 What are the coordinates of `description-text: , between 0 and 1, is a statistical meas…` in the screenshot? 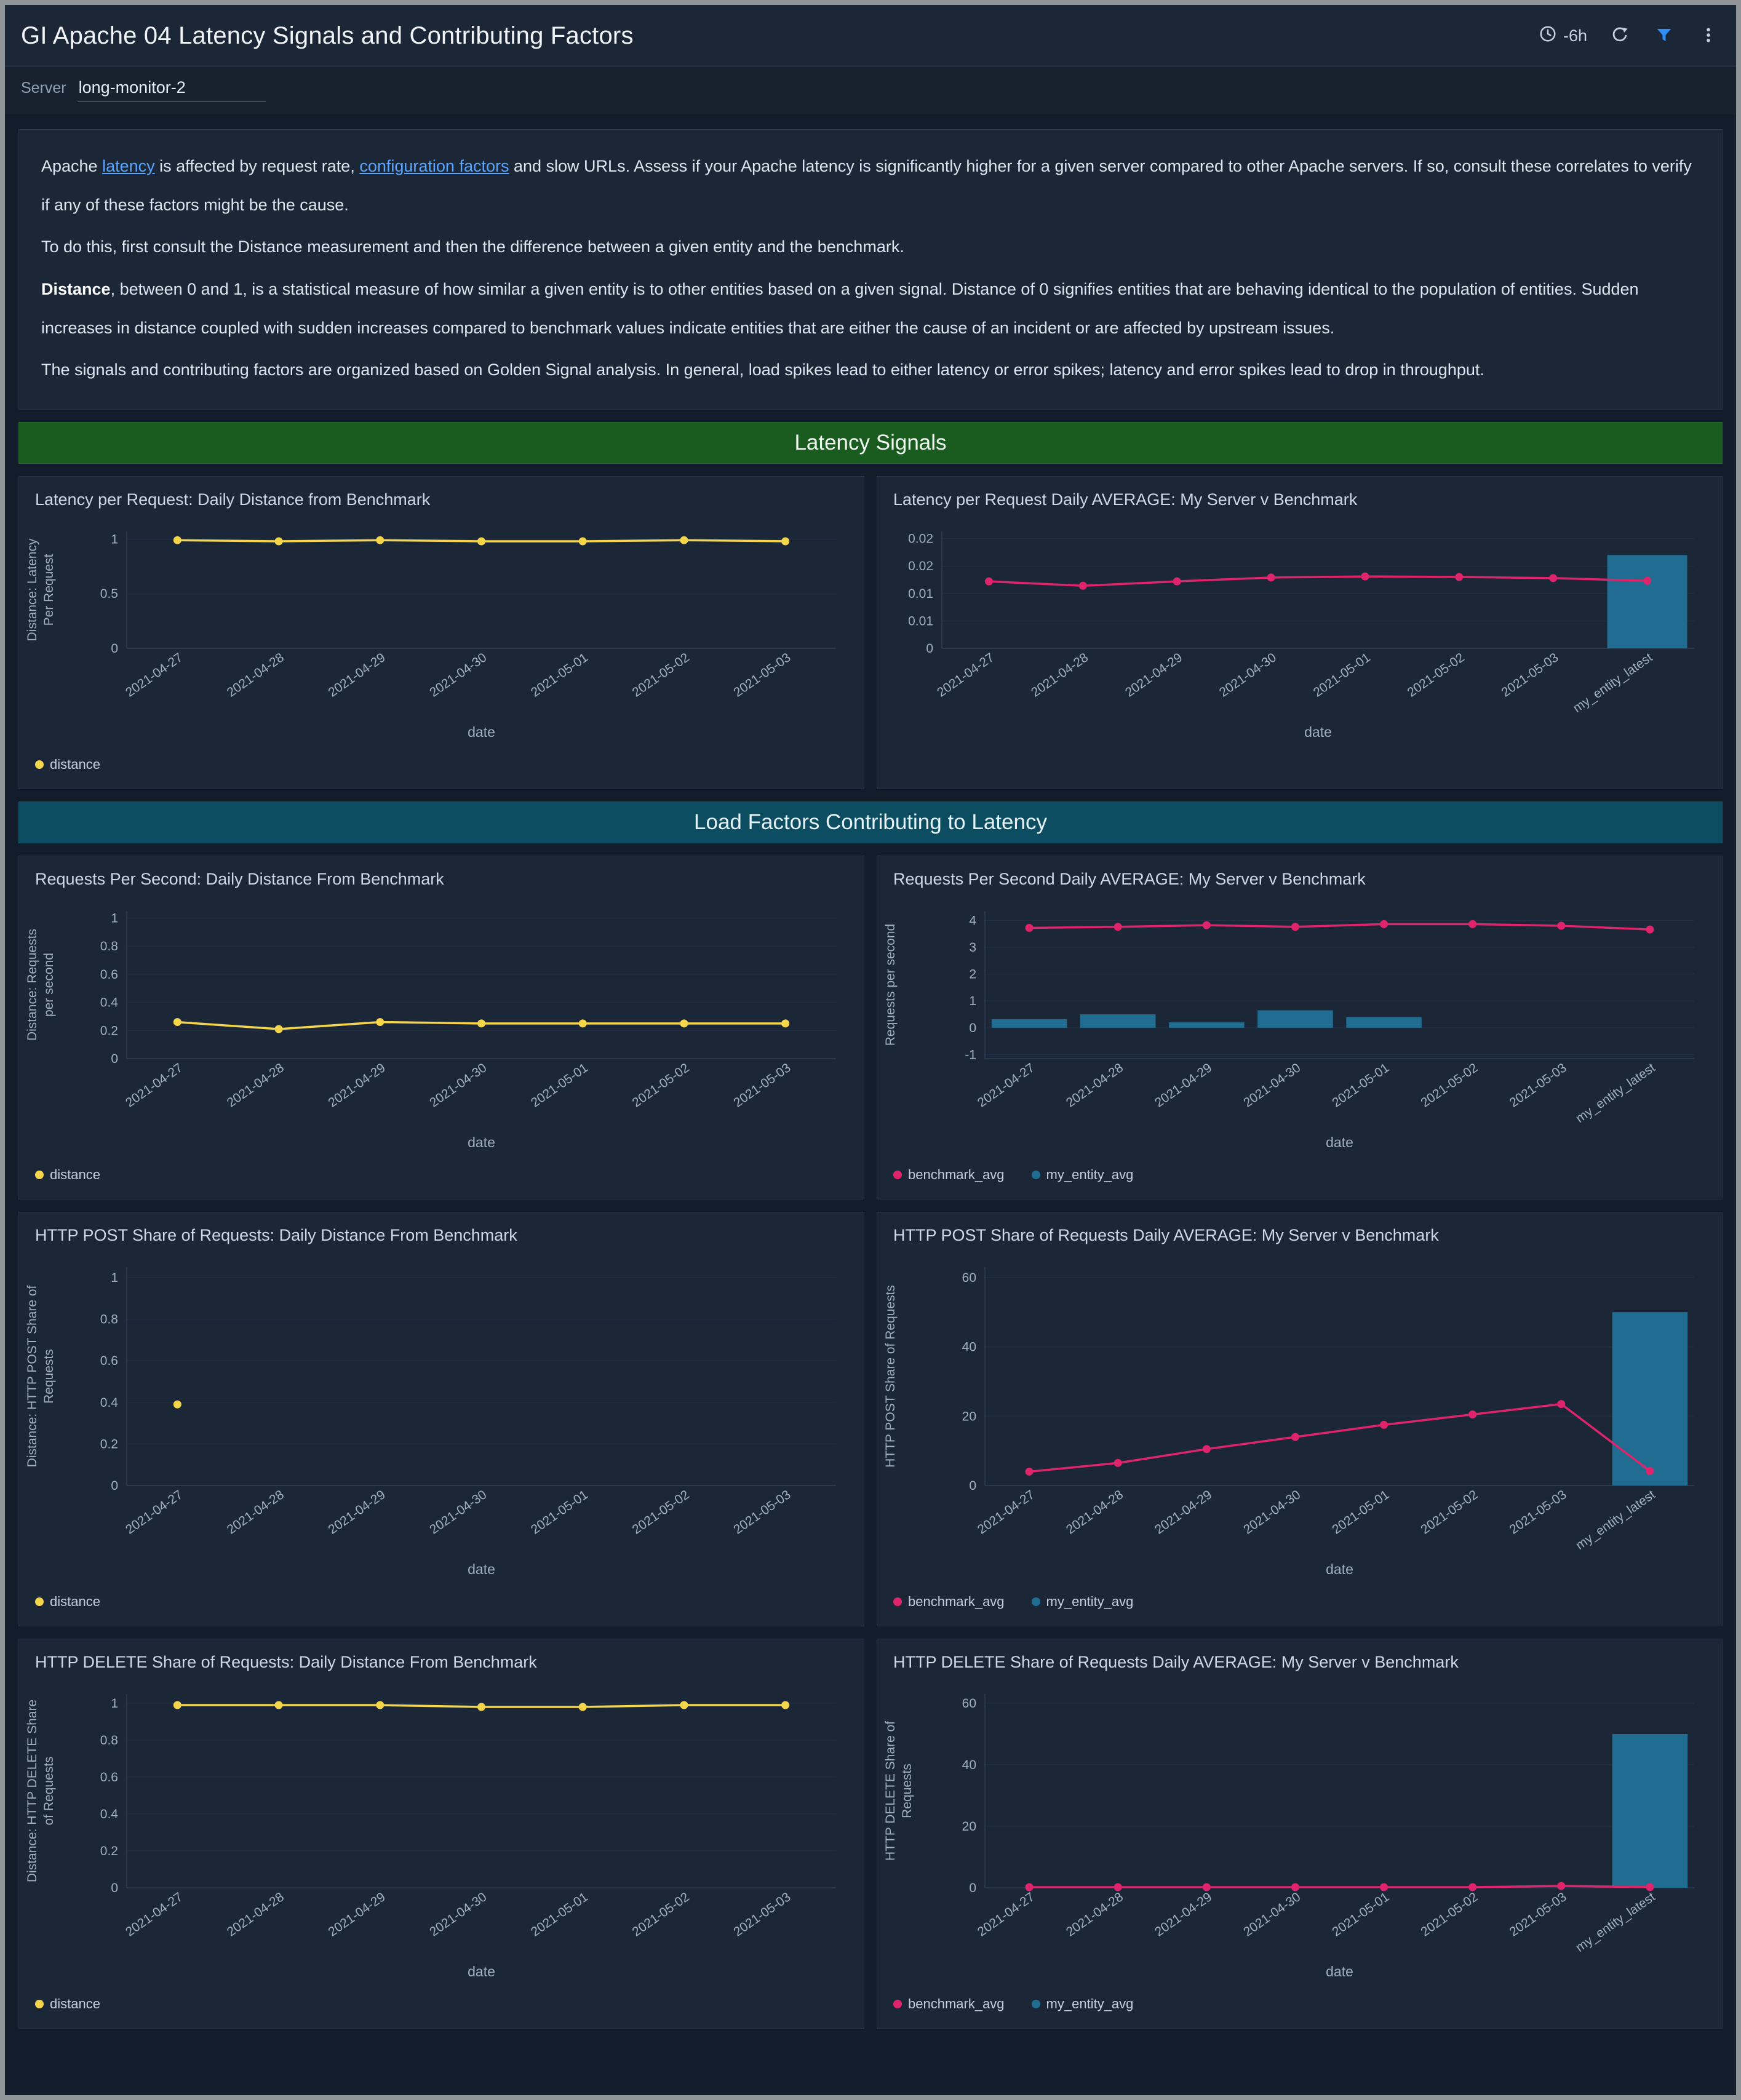 It's located at (840, 308).